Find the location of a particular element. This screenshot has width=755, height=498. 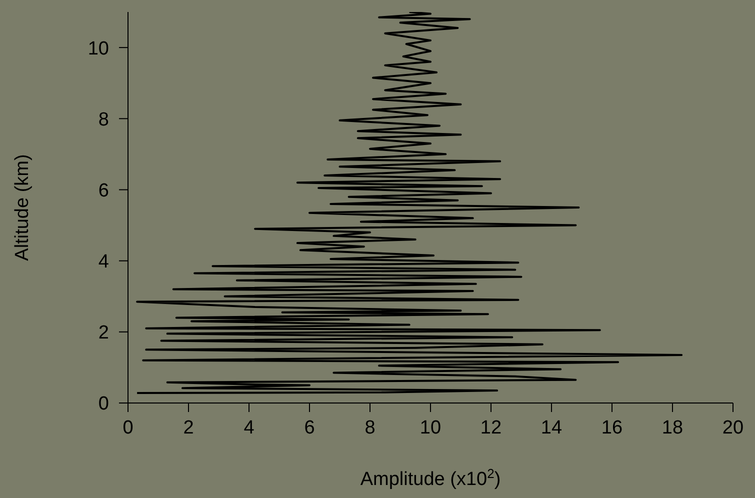

y-tick-label: 6 is located at coordinates (103, 191).